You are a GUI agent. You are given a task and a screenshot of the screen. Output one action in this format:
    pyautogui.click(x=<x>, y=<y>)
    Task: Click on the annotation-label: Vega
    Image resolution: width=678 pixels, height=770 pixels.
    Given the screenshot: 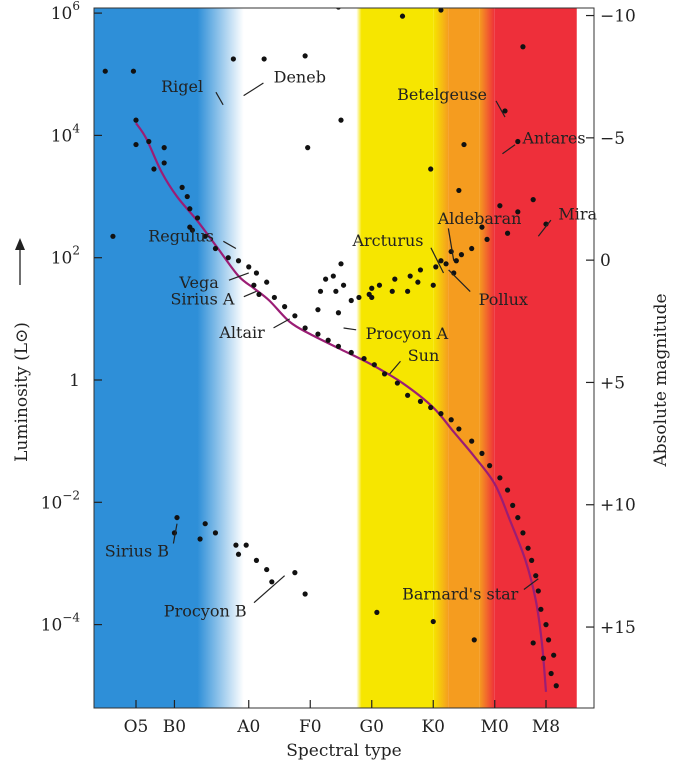 What is the action you would take?
    pyautogui.click(x=198, y=282)
    